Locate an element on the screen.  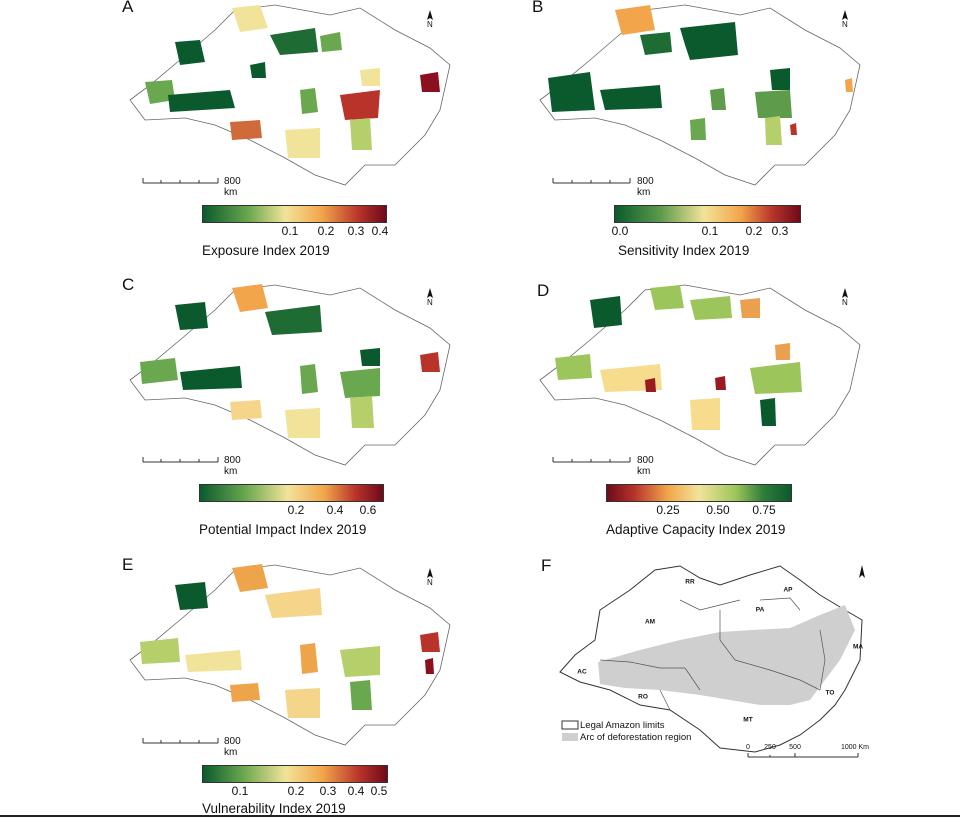
colorbar-tick: 0.5 is located at coordinates (379, 791).